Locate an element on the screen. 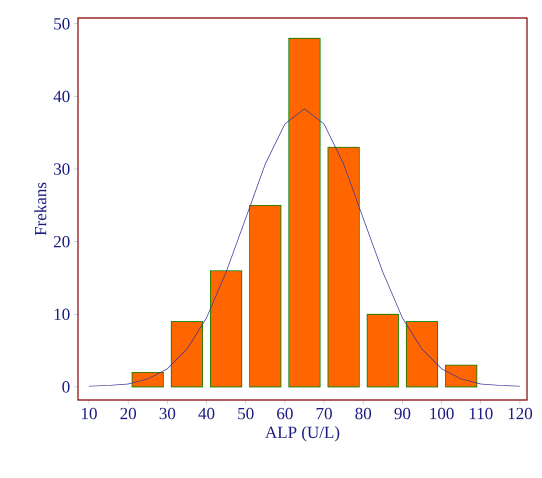  x-tick-label: 60 is located at coordinates (285, 414).